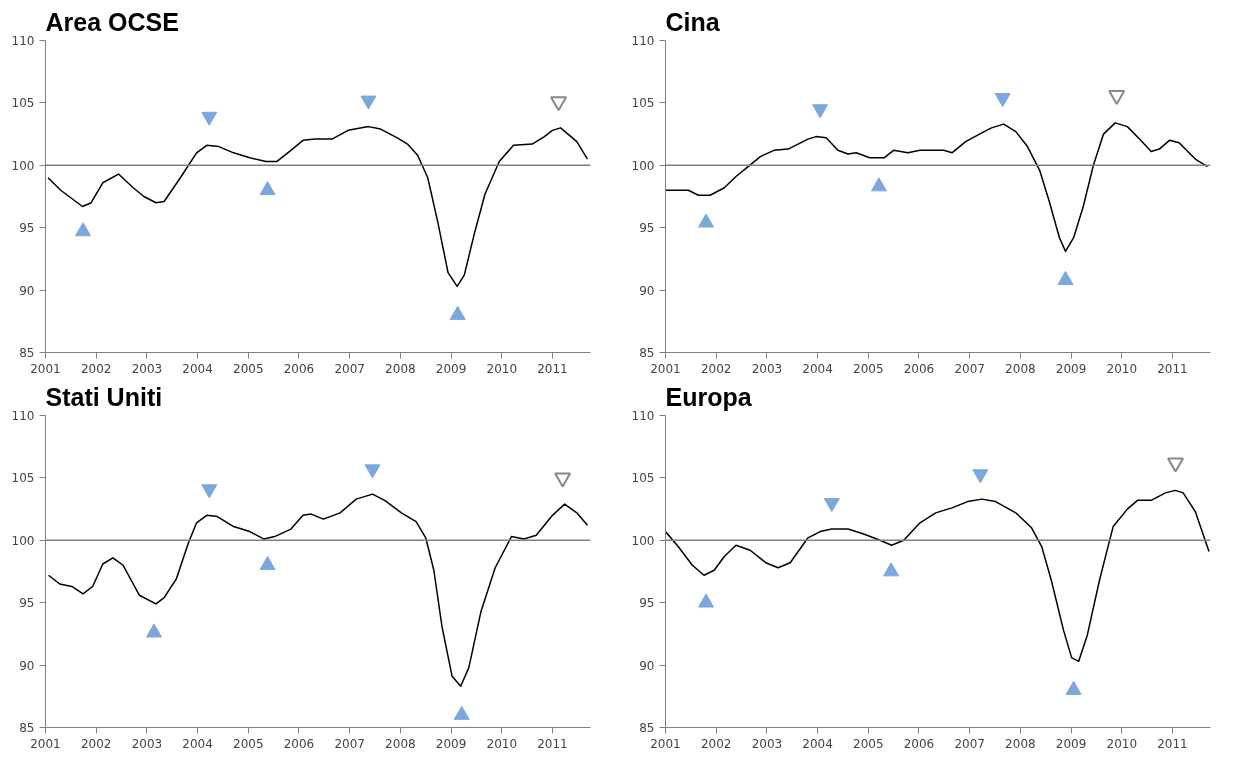 The width and height of the screenshot is (1253, 761). What do you see at coordinates (693, 21) in the screenshot?
I see `chart-title: Cina` at bounding box center [693, 21].